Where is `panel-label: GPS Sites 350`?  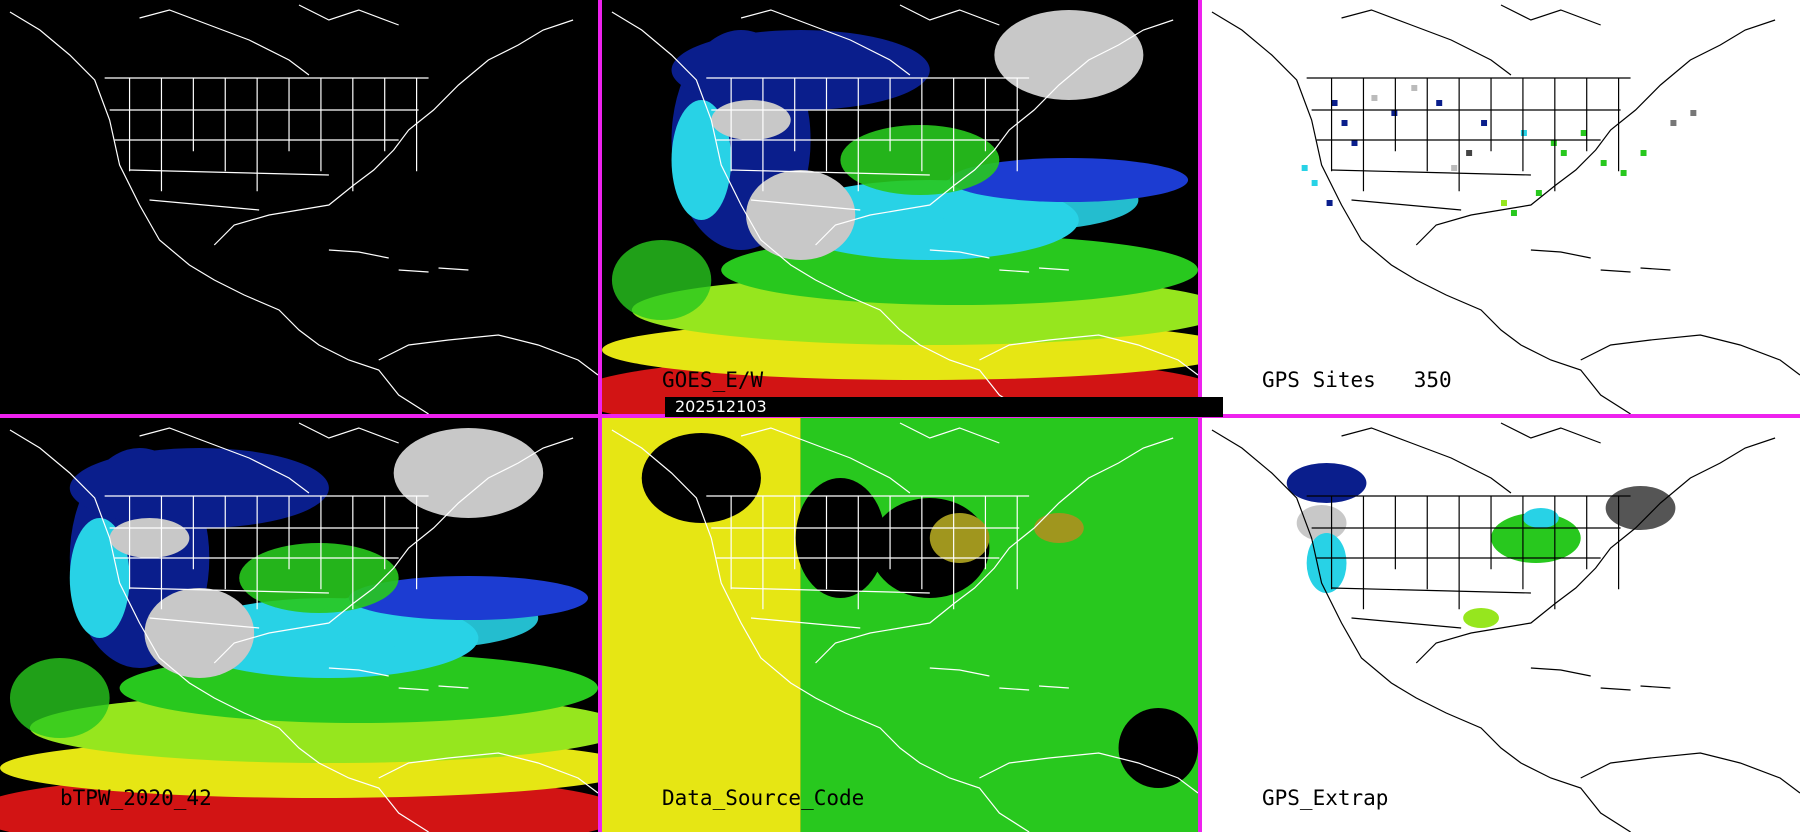 panel-label: GPS Sites 350 is located at coordinates (1357, 380).